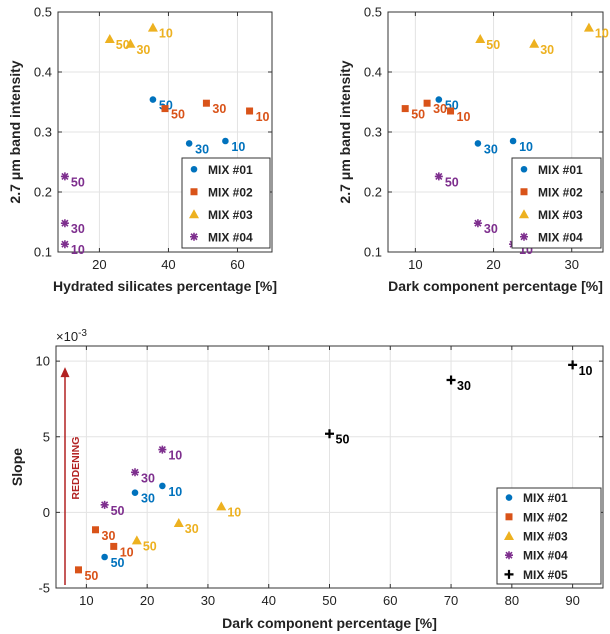 The image size is (610, 634). What do you see at coordinates (76, 468) in the screenshot?
I see `reddening-label: REDDENING` at bounding box center [76, 468].